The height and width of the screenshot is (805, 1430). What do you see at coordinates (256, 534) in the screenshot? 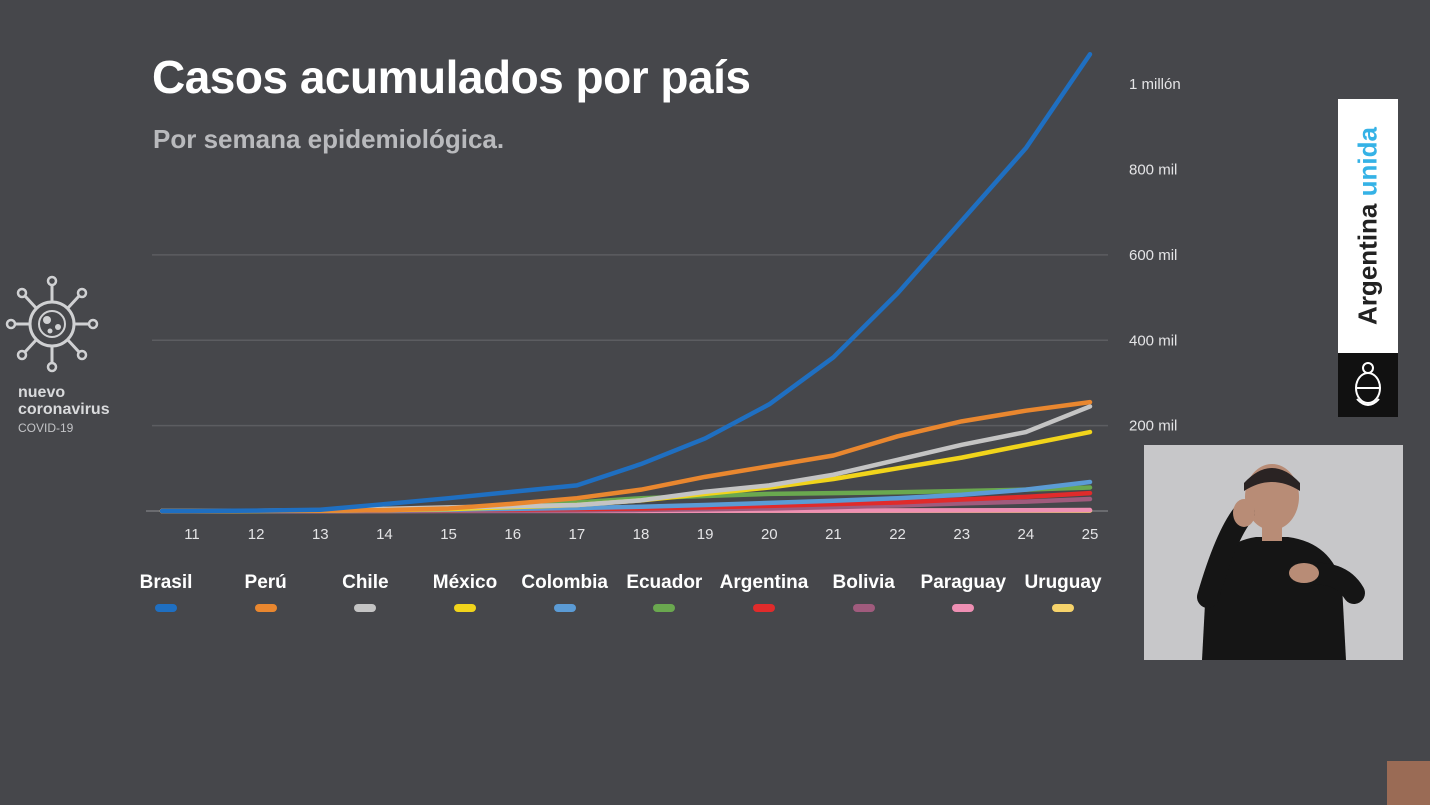
I see `x-tick-label: 12` at bounding box center [256, 534].